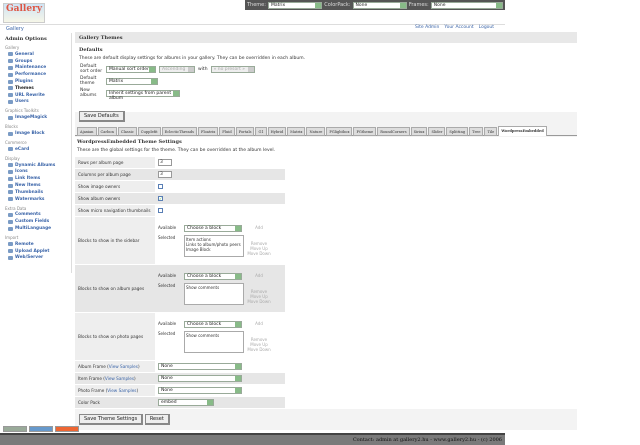 The image size is (640, 445). I want to click on sidebar-item-groups: Groups, so click(39, 61).